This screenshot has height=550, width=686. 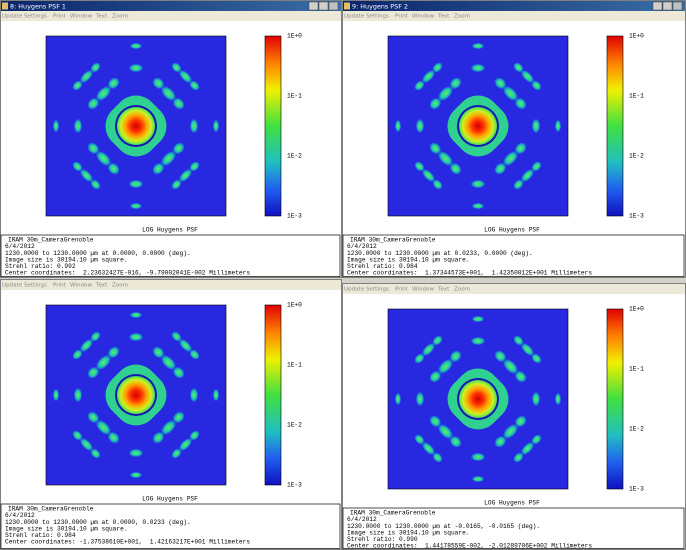 What do you see at coordinates (514, 6) in the screenshot?
I see `title-bar` at bounding box center [514, 6].